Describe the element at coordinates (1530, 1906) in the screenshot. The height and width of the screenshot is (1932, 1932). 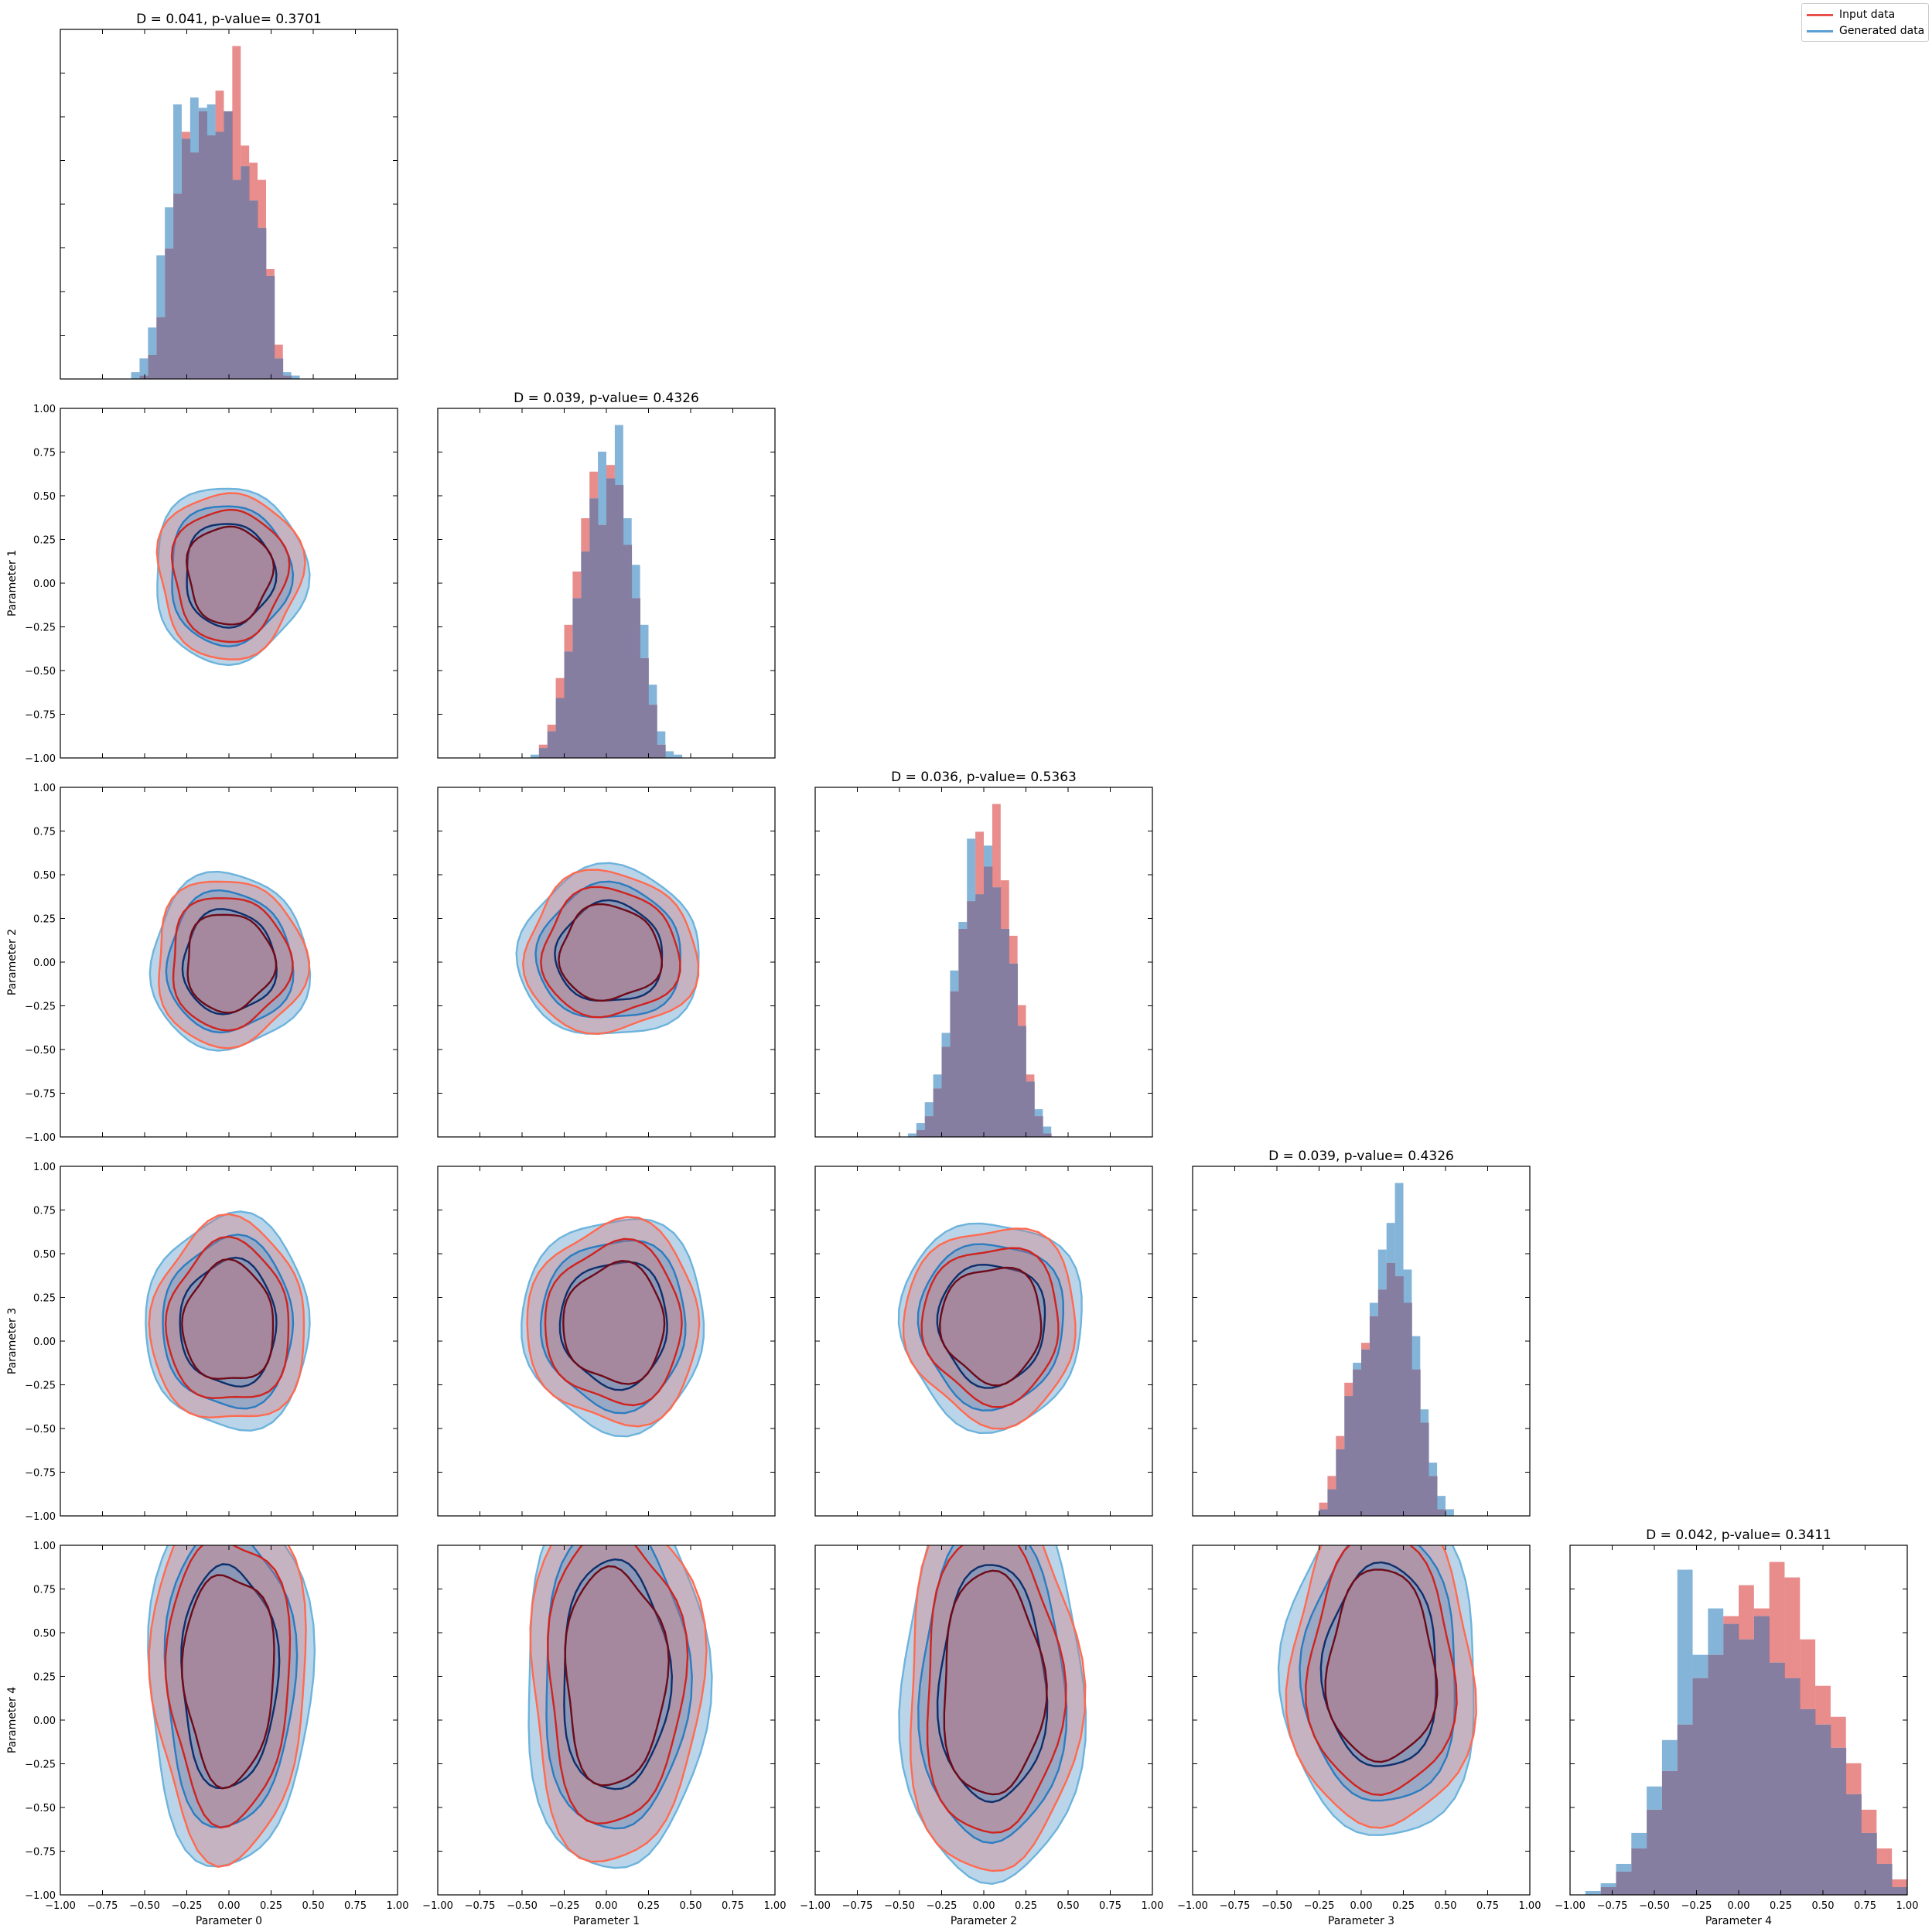
I see `x-tick-label: 1.00` at that location.